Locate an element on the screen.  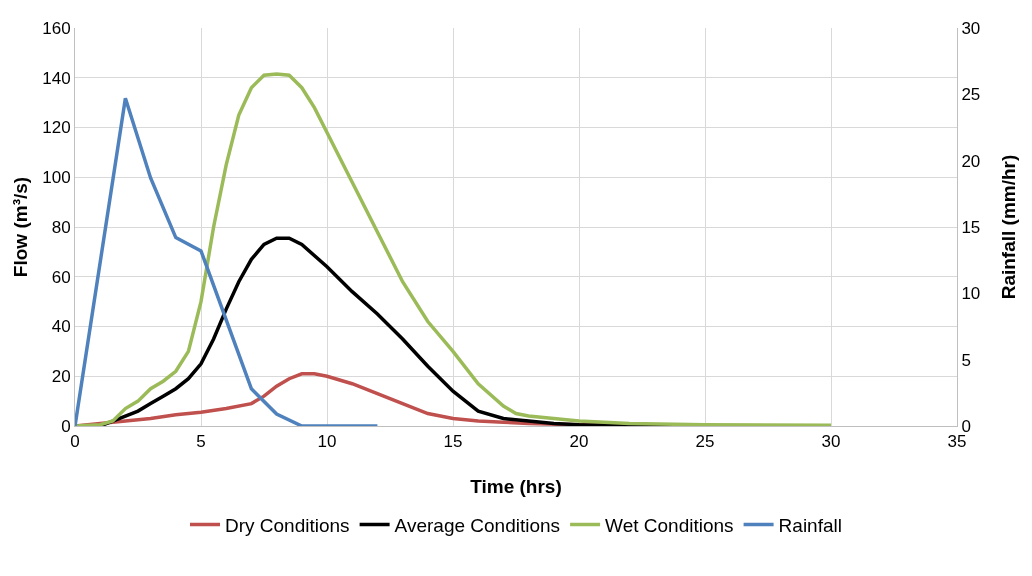
y2-tick-label: 5 is located at coordinates (966, 360).